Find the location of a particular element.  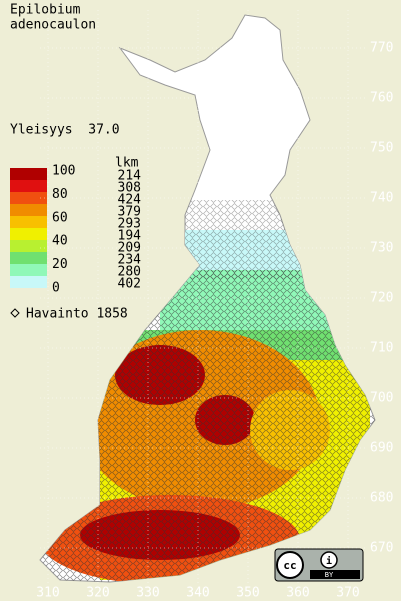

count: 308 is located at coordinates (129, 188).